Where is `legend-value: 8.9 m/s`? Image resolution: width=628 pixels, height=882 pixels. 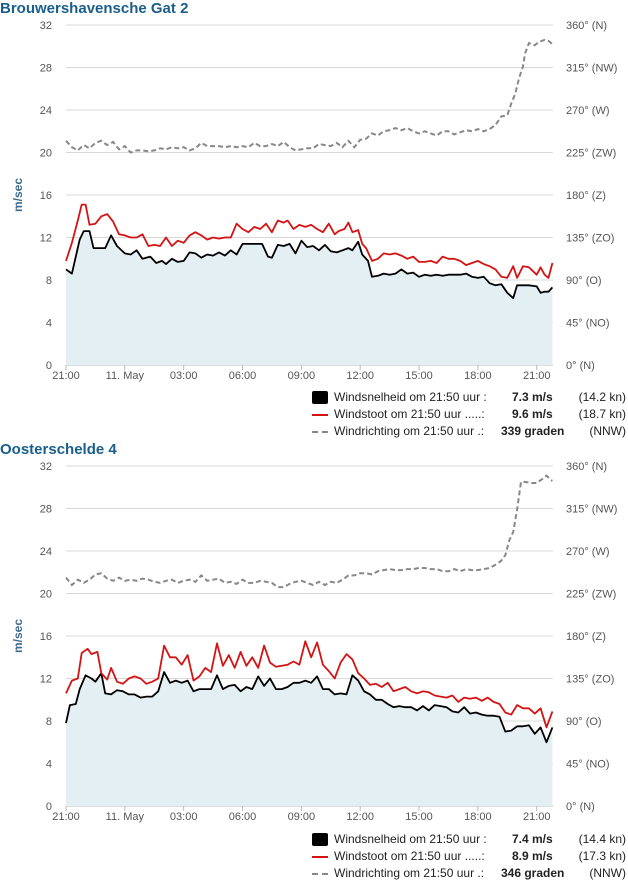
legend-value: 8.9 m/s is located at coordinates (532, 856).